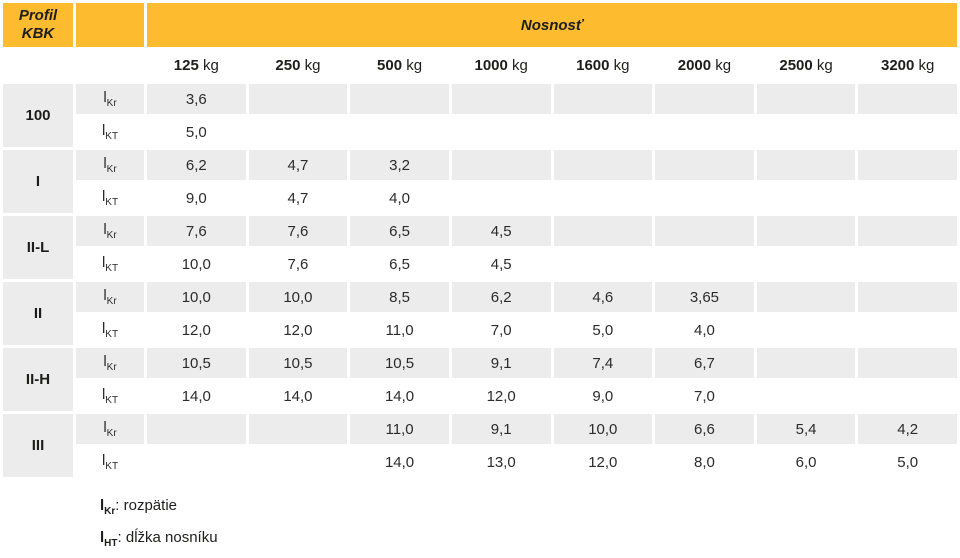 This screenshot has height=558, width=960. I want to click on column-value: 3200, so click(897, 65).